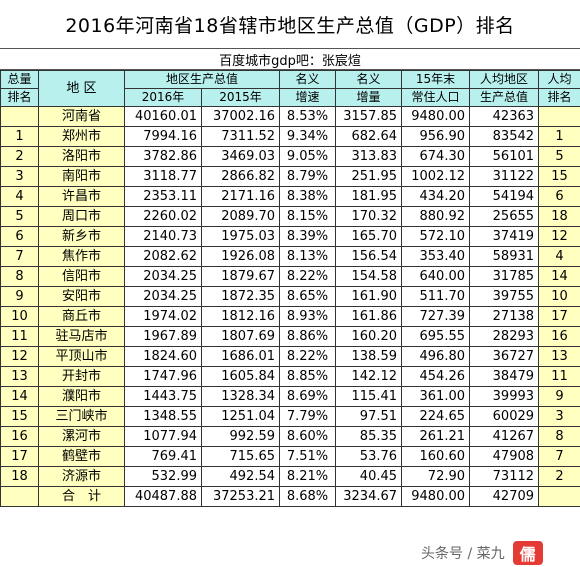 The image size is (580, 567). Describe the element at coordinates (19, 97) in the screenshot. I see `header-rank-bottom: 排名` at that location.